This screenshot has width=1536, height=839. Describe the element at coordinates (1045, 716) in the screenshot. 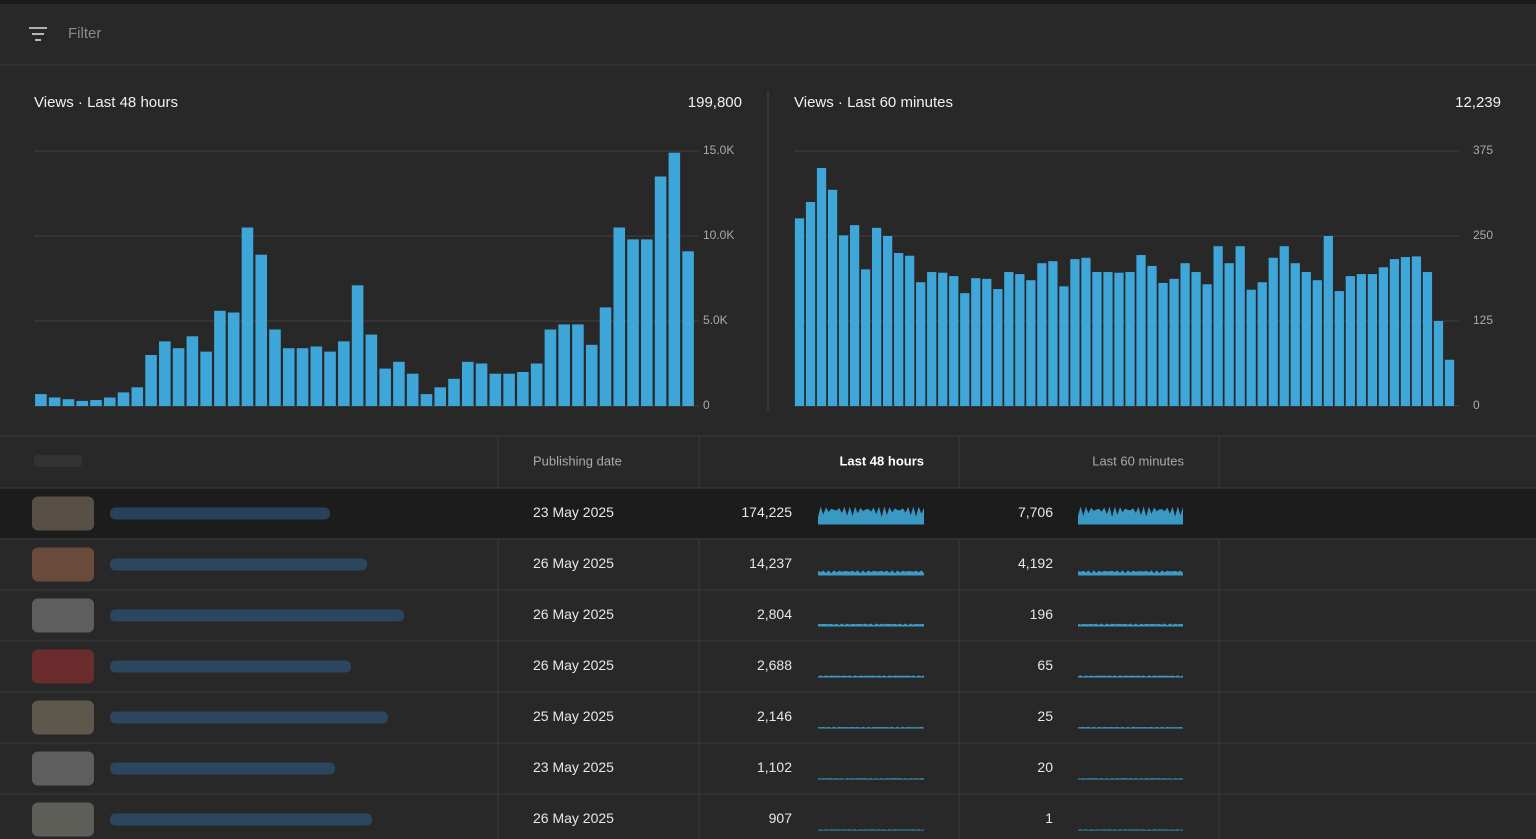

I see `views-60m: 25` at that location.